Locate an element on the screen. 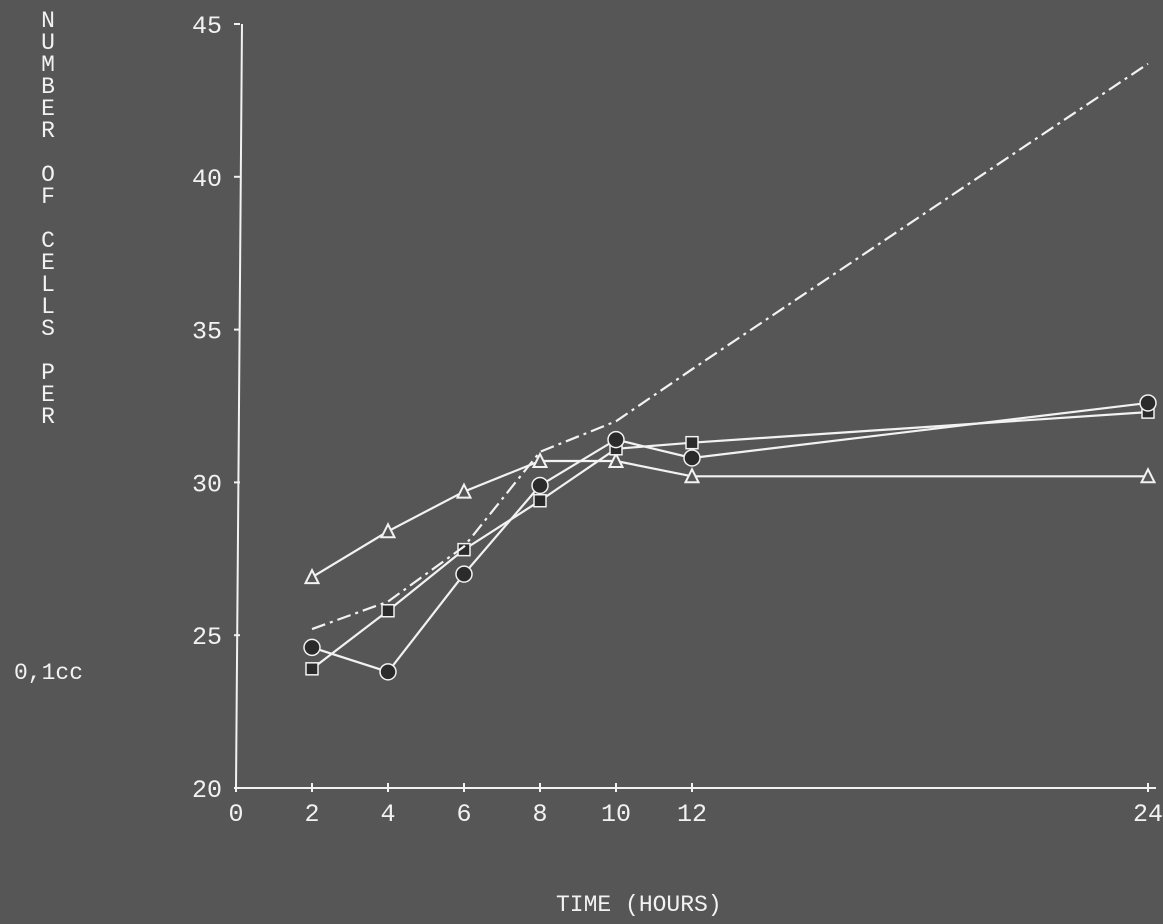 Image resolution: width=1163 pixels, height=924 pixels. y-axis-label-word: OF is located at coordinates (48, 186).